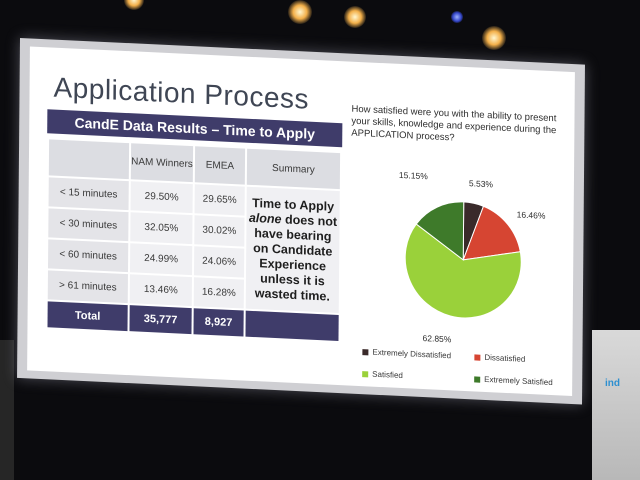  What do you see at coordinates (531, 215) in the screenshot?
I see `slice-label-dissatisfied: 16.46%` at bounding box center [531, 215].